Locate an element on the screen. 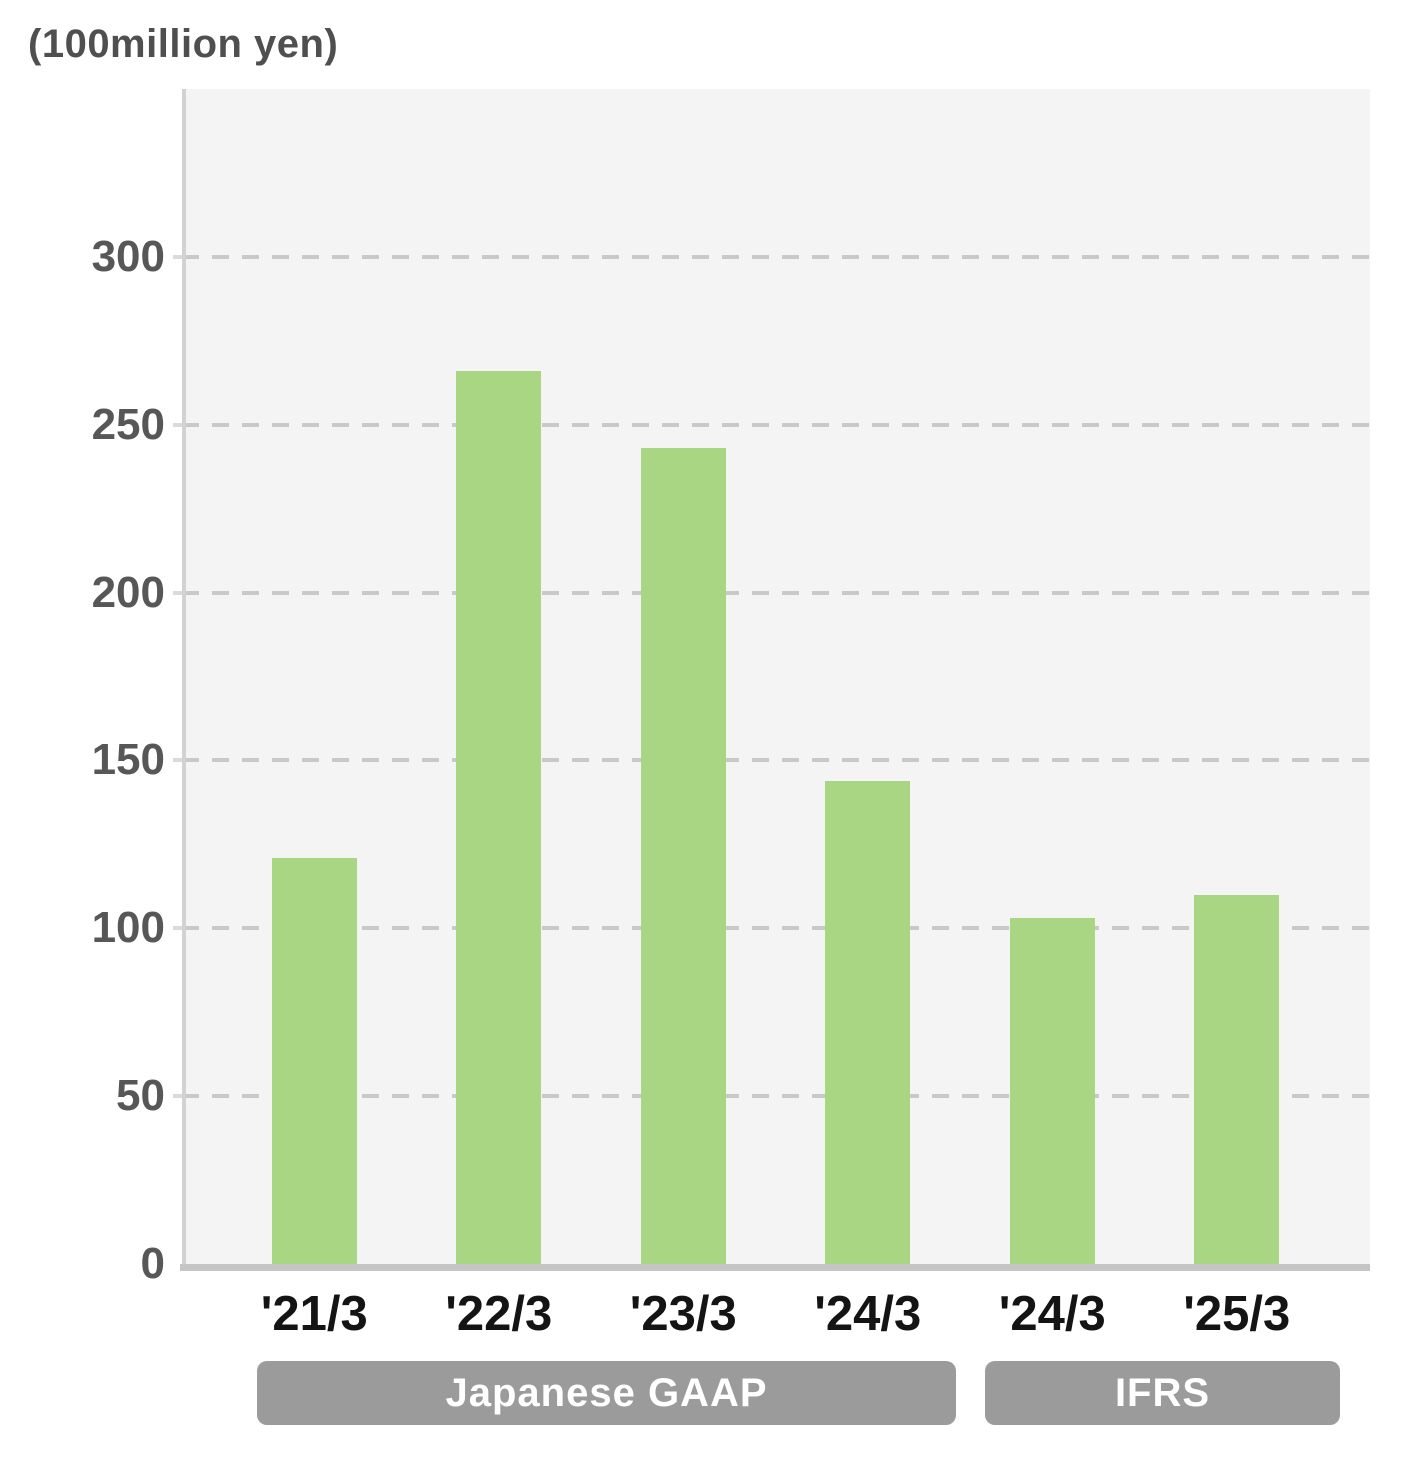 Image resolution: width=1418 pixels, height=1472 pixels. y-tick-label-200: 200 is located at coordinates (128, 592).